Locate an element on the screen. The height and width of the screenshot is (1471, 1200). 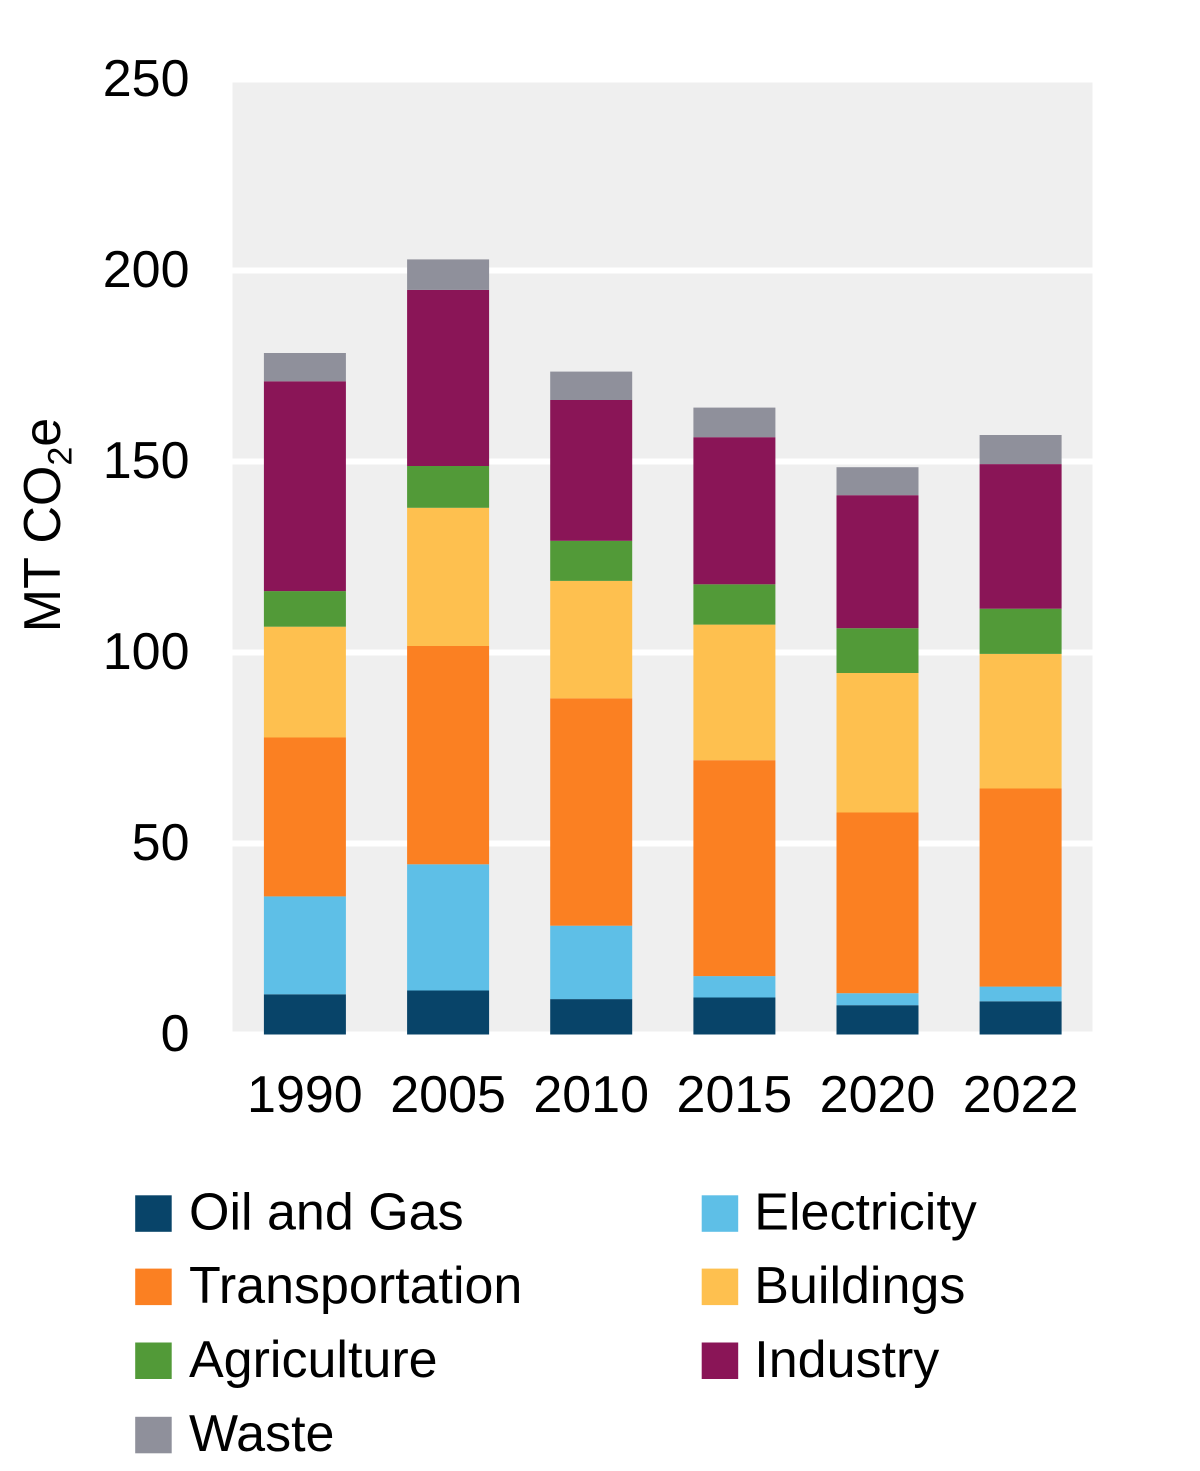
svg-text: Industry is located at coordinates (846, 1360).